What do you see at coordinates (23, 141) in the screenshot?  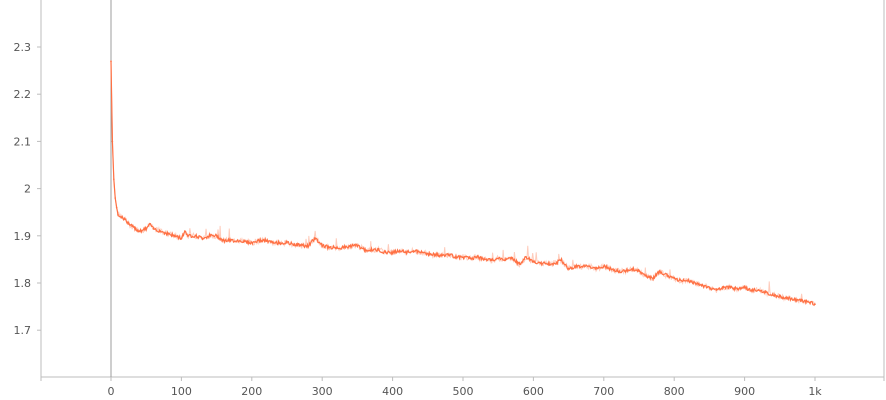 I see `y-tick-label: 2.1` at bounding box center [23, 141].